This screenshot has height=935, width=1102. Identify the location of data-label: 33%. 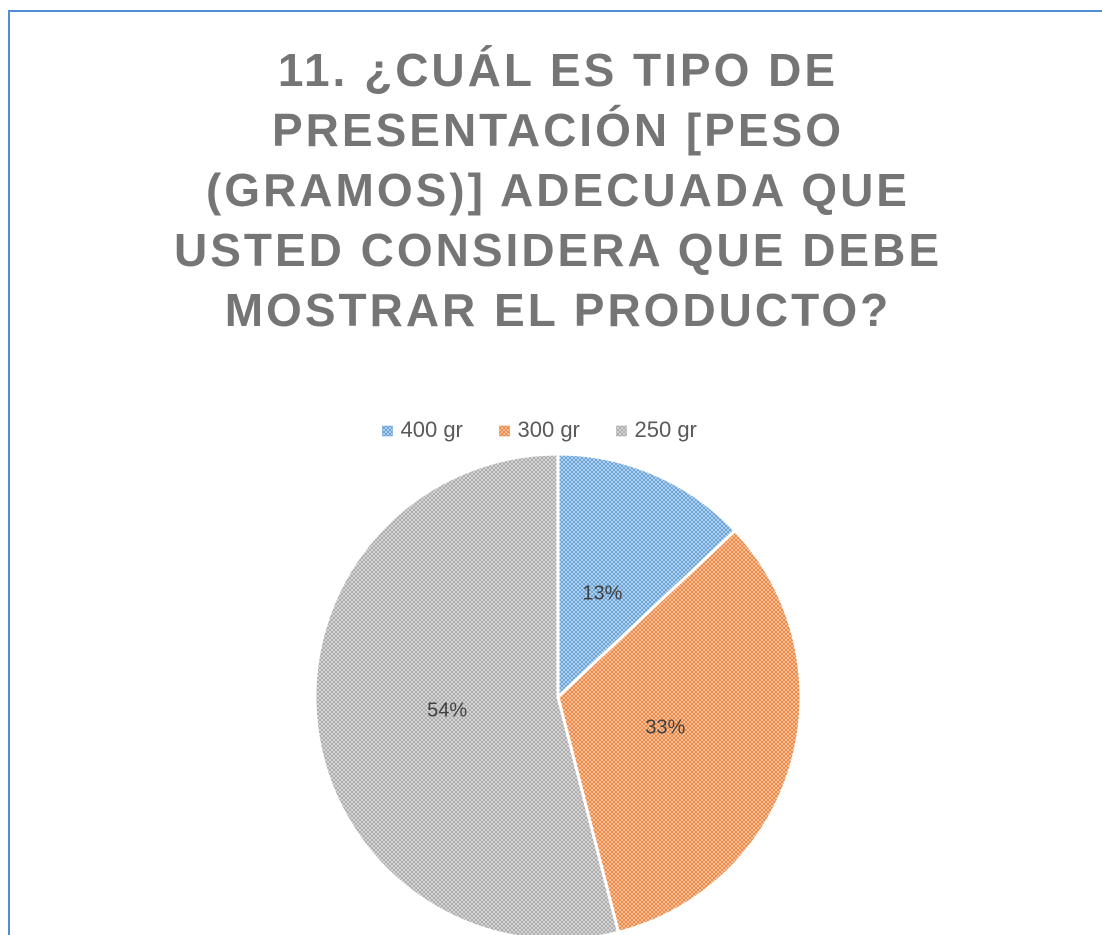
(665, 727).